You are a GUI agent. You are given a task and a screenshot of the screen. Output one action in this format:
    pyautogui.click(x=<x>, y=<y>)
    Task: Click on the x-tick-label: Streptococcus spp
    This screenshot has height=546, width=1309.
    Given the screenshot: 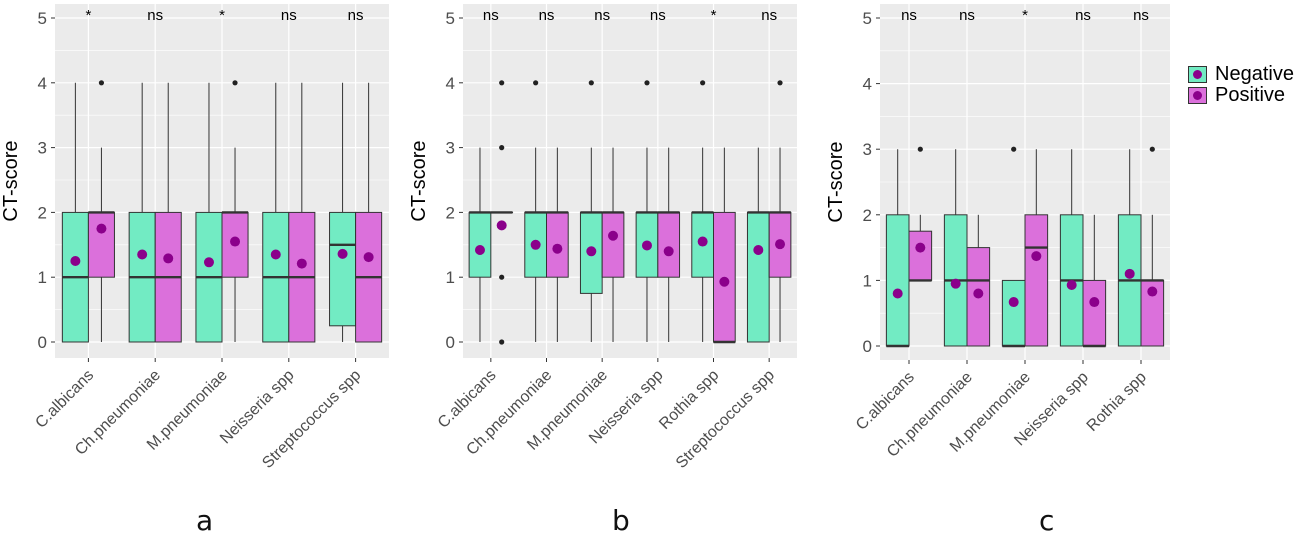 What is the action you would take?
    pyautogui.click(x=725, y=419)
    